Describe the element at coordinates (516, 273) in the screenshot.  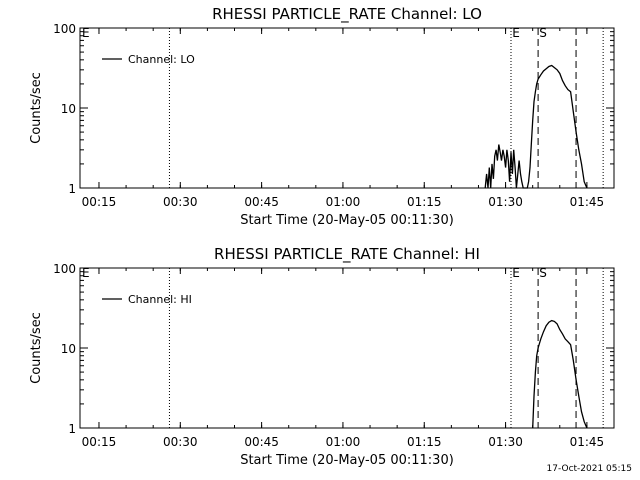
I see `marker-label-e-1: E` at that location.